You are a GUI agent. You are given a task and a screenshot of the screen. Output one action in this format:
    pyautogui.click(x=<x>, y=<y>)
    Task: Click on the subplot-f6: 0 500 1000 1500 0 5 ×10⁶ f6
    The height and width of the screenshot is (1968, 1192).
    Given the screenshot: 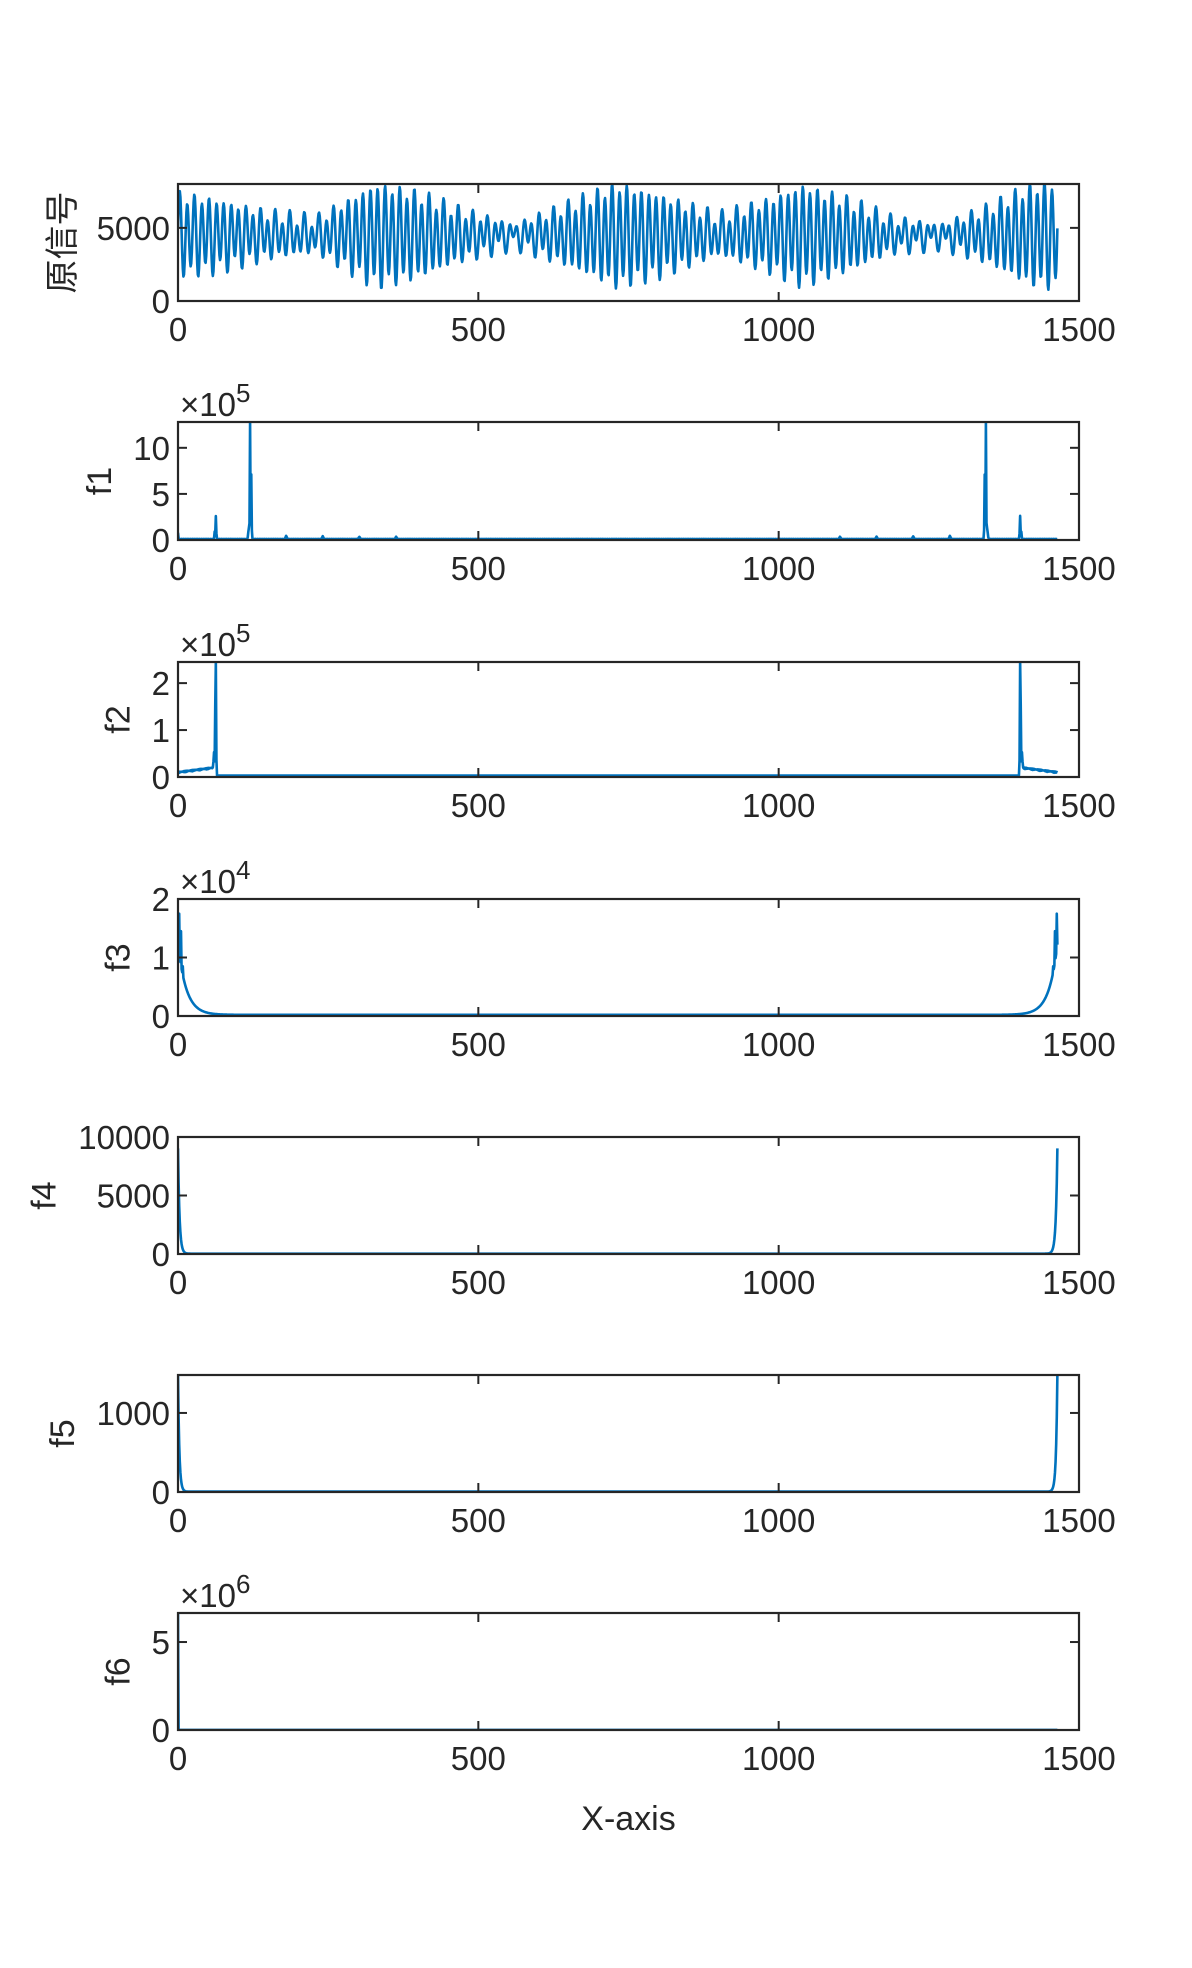 What is the action you would take?
    pyautogui.click(x=608, y=1673)
    